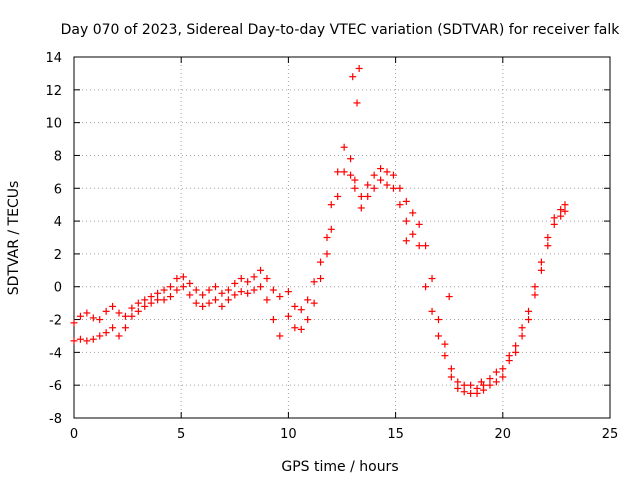 This screenshot has height=480, width=640. Describe the element at coordinates (58, 189) in the screenshot. I see `y-tick-label: 6` at that location.